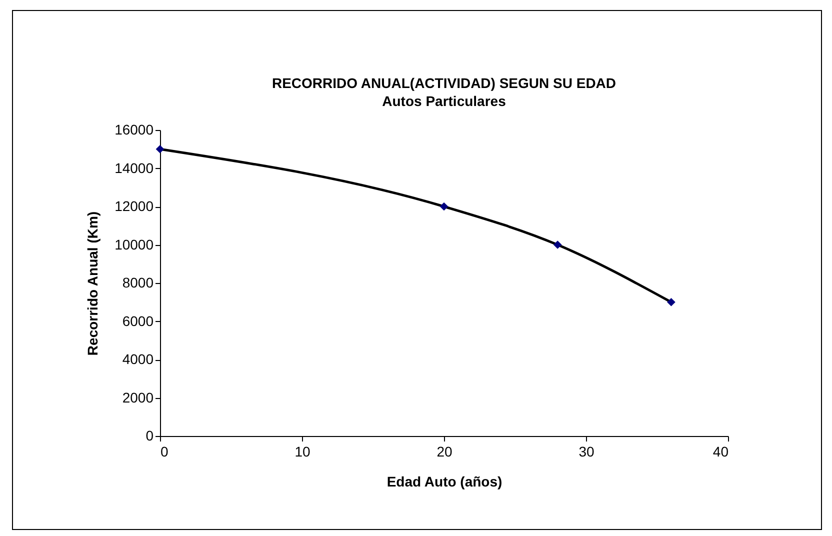 The image size is (832, 536). What do you see at coordinates (92, 283) in the screenshot?
I see `y-axis-title: Recorrido Anual (Km)` at bounding box center [92, 283].